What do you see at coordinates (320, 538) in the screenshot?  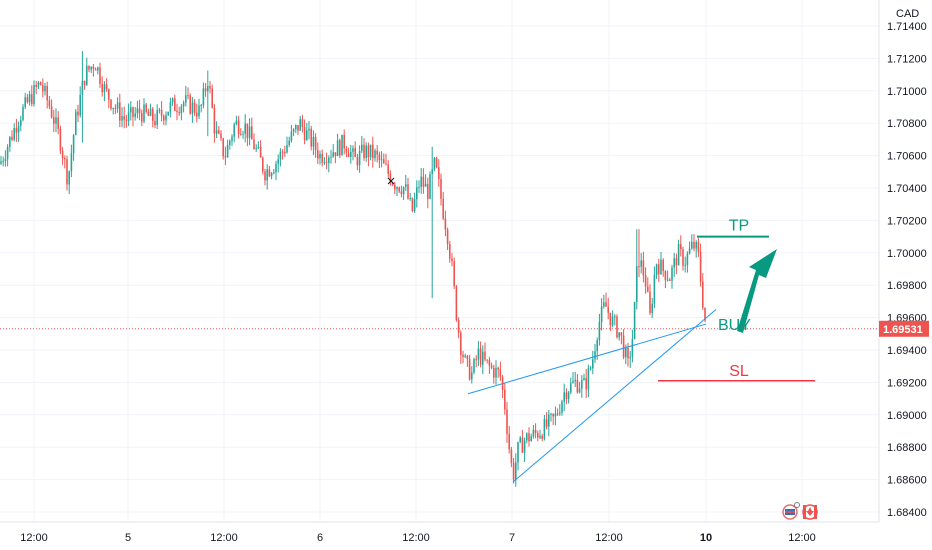 I see `x-tick-label: 6` at bounding box center [320, 538].